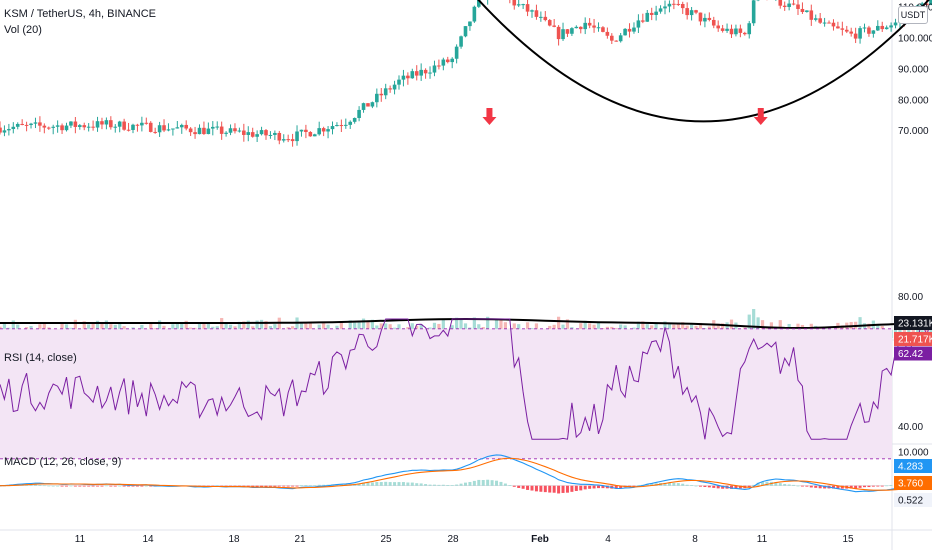 Image resolution: width=932 pixels, height=550 pixels. Describe the element at coordinates (23, 30) in the screenshot. I see `volume-indicator-label: Vol (20)` at that location.